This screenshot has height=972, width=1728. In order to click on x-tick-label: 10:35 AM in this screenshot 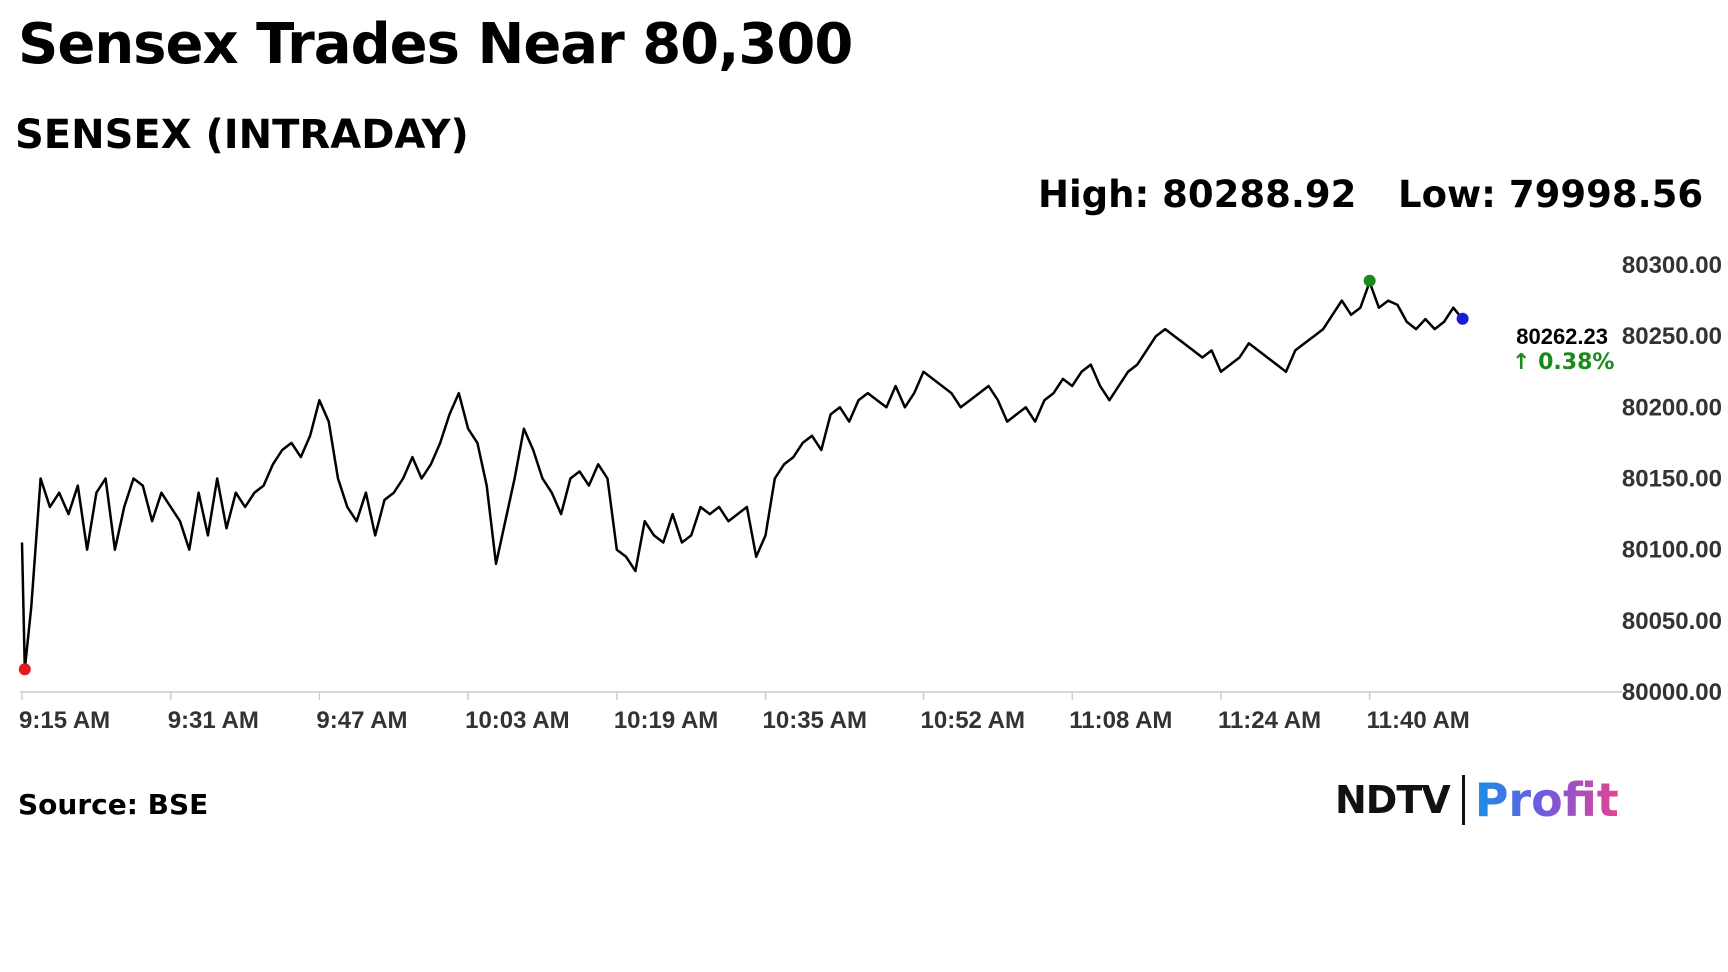, I will do `click(815, 720)`.